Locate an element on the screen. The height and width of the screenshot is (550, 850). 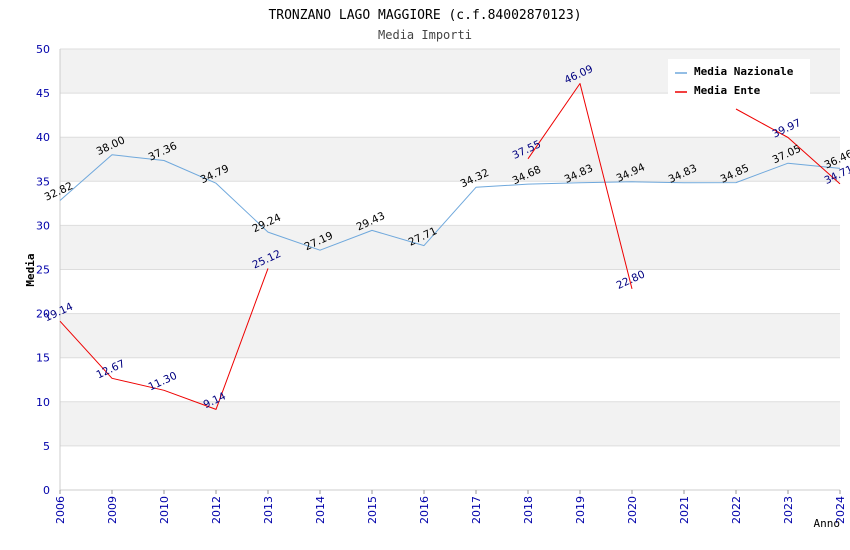
y-tick-label: 30 is located at coordinates (43, 225).